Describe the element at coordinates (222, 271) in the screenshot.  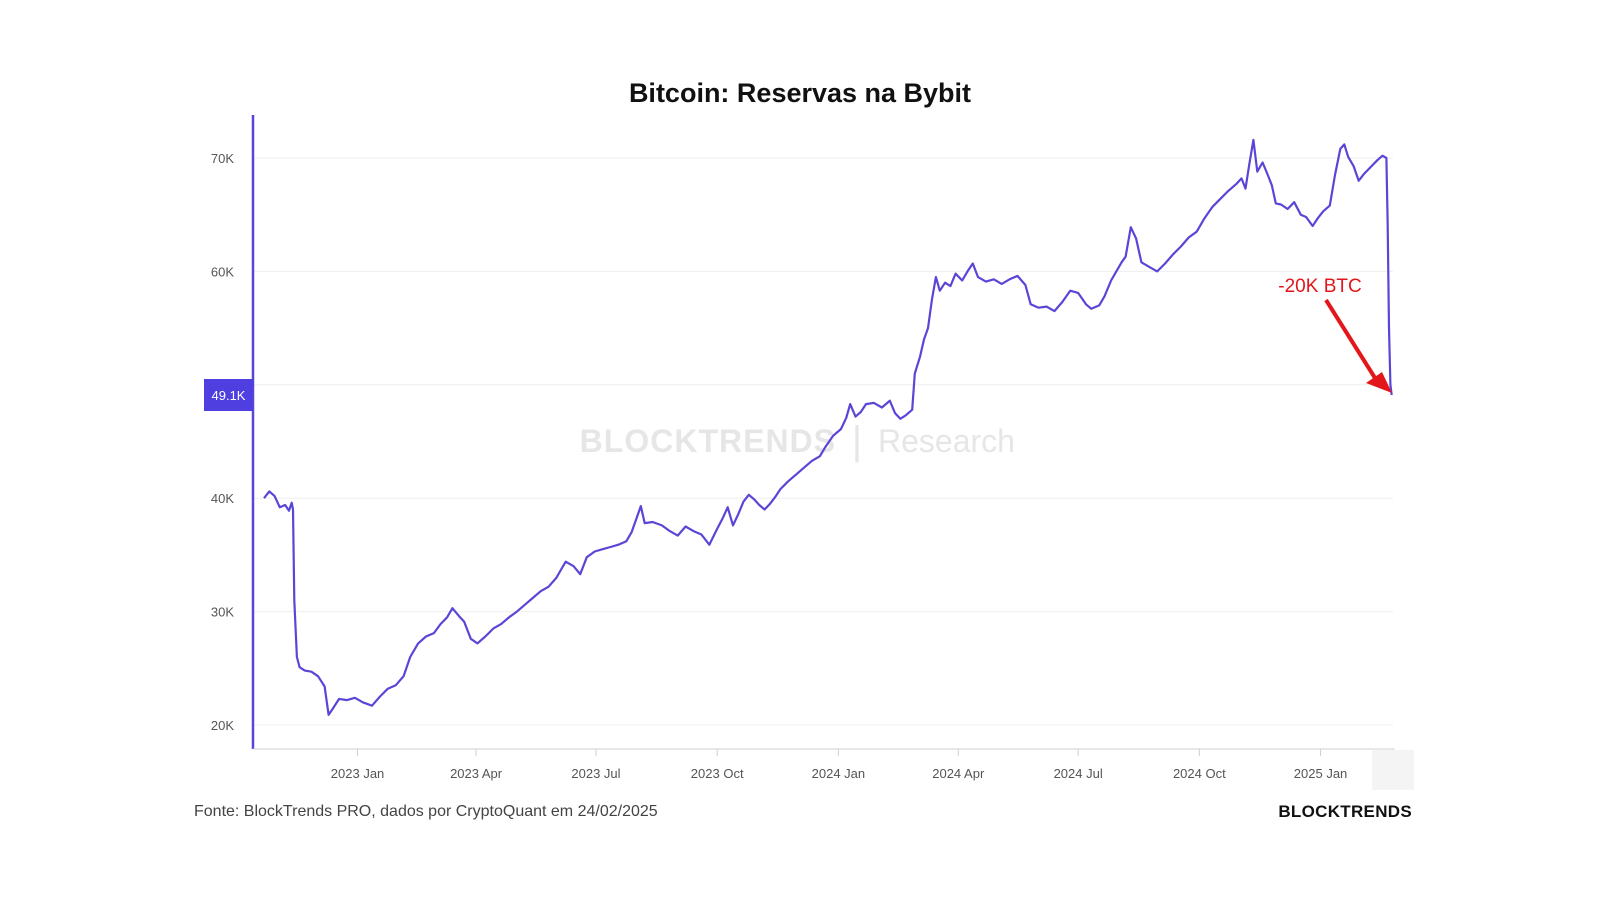
I see `y-tick-label: 60K` at that location.